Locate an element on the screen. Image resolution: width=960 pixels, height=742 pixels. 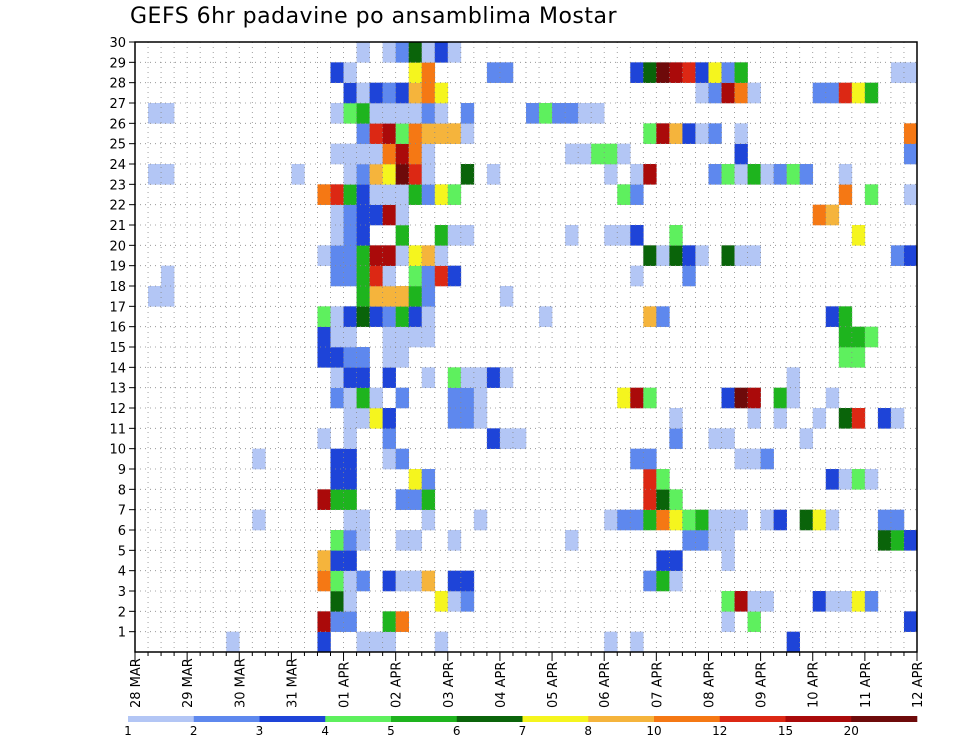
x-tick-label: 11 APR is located at coordinates (866, 685).